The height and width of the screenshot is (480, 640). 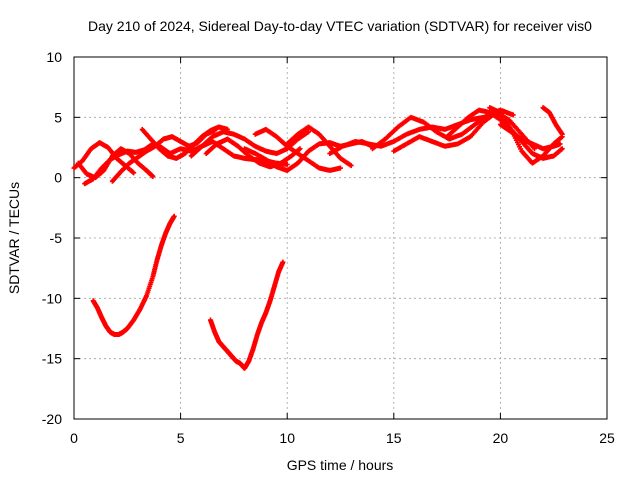 What do you see at coordinates (58, 178) in the screenshot?
I see `y-tick-label: 0` at bounding box center [58, 178].